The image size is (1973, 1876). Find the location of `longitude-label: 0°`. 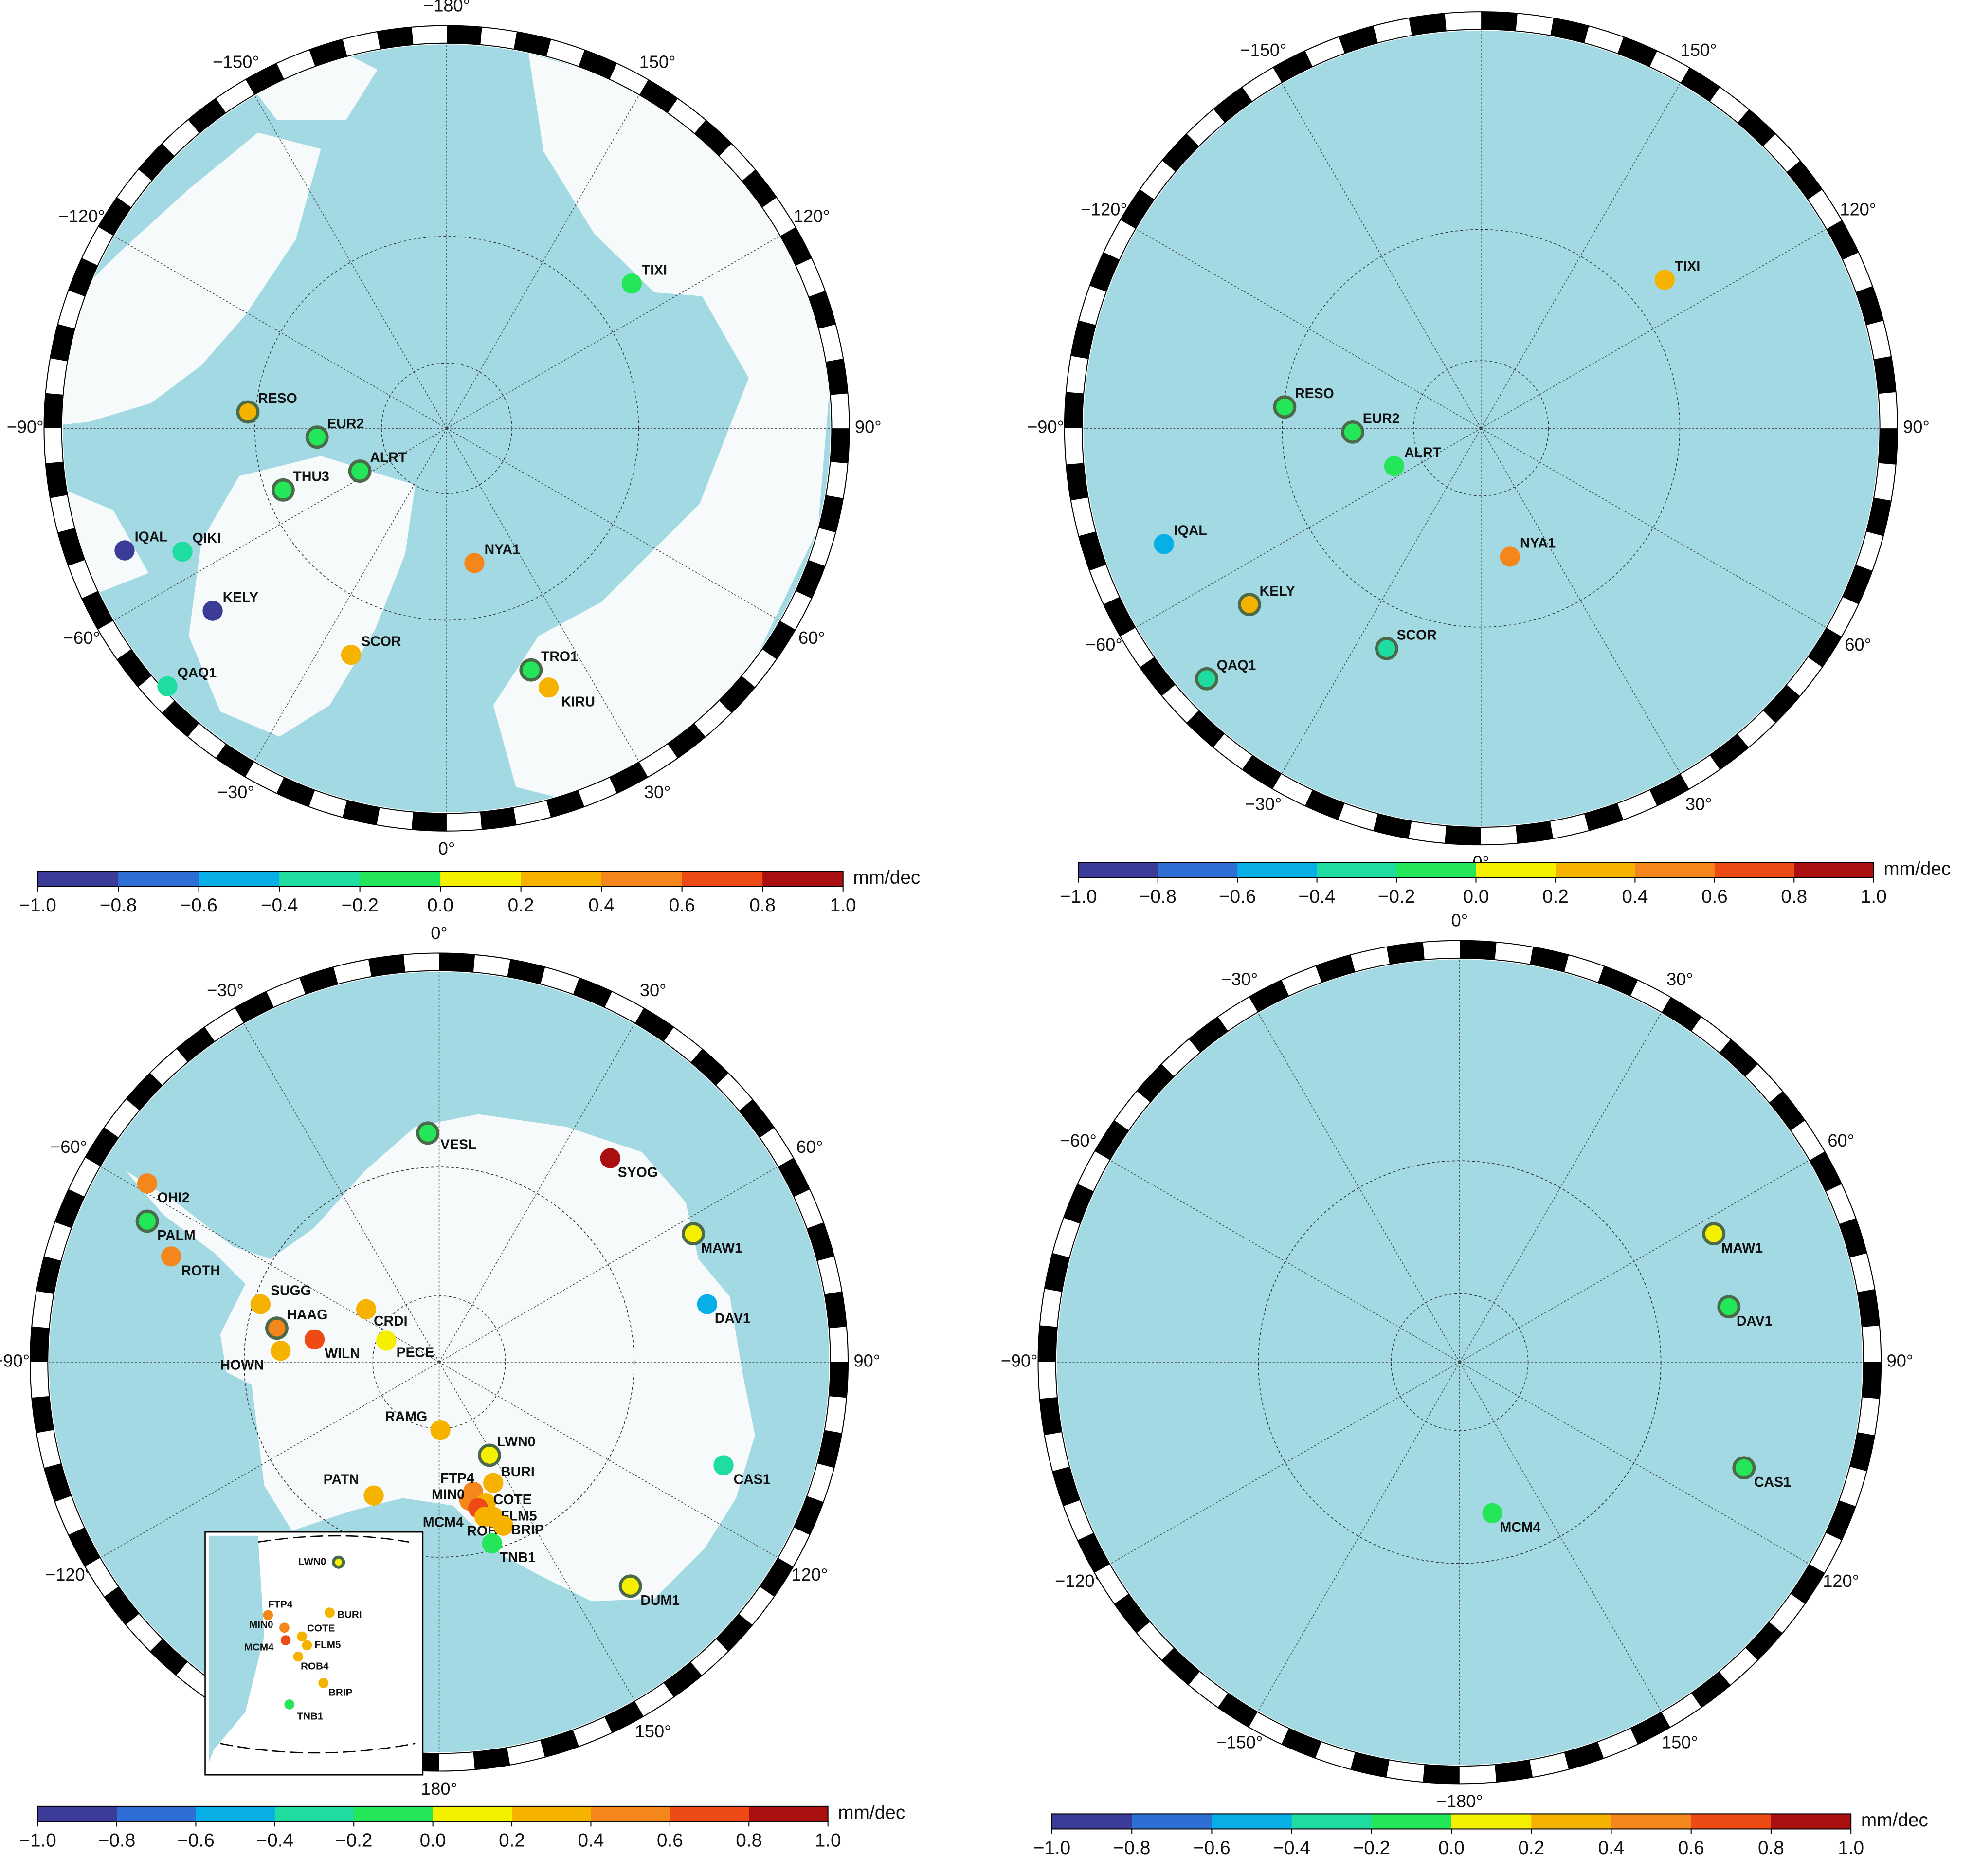

longitude-label: 0° is located at coordinates (446, 848).